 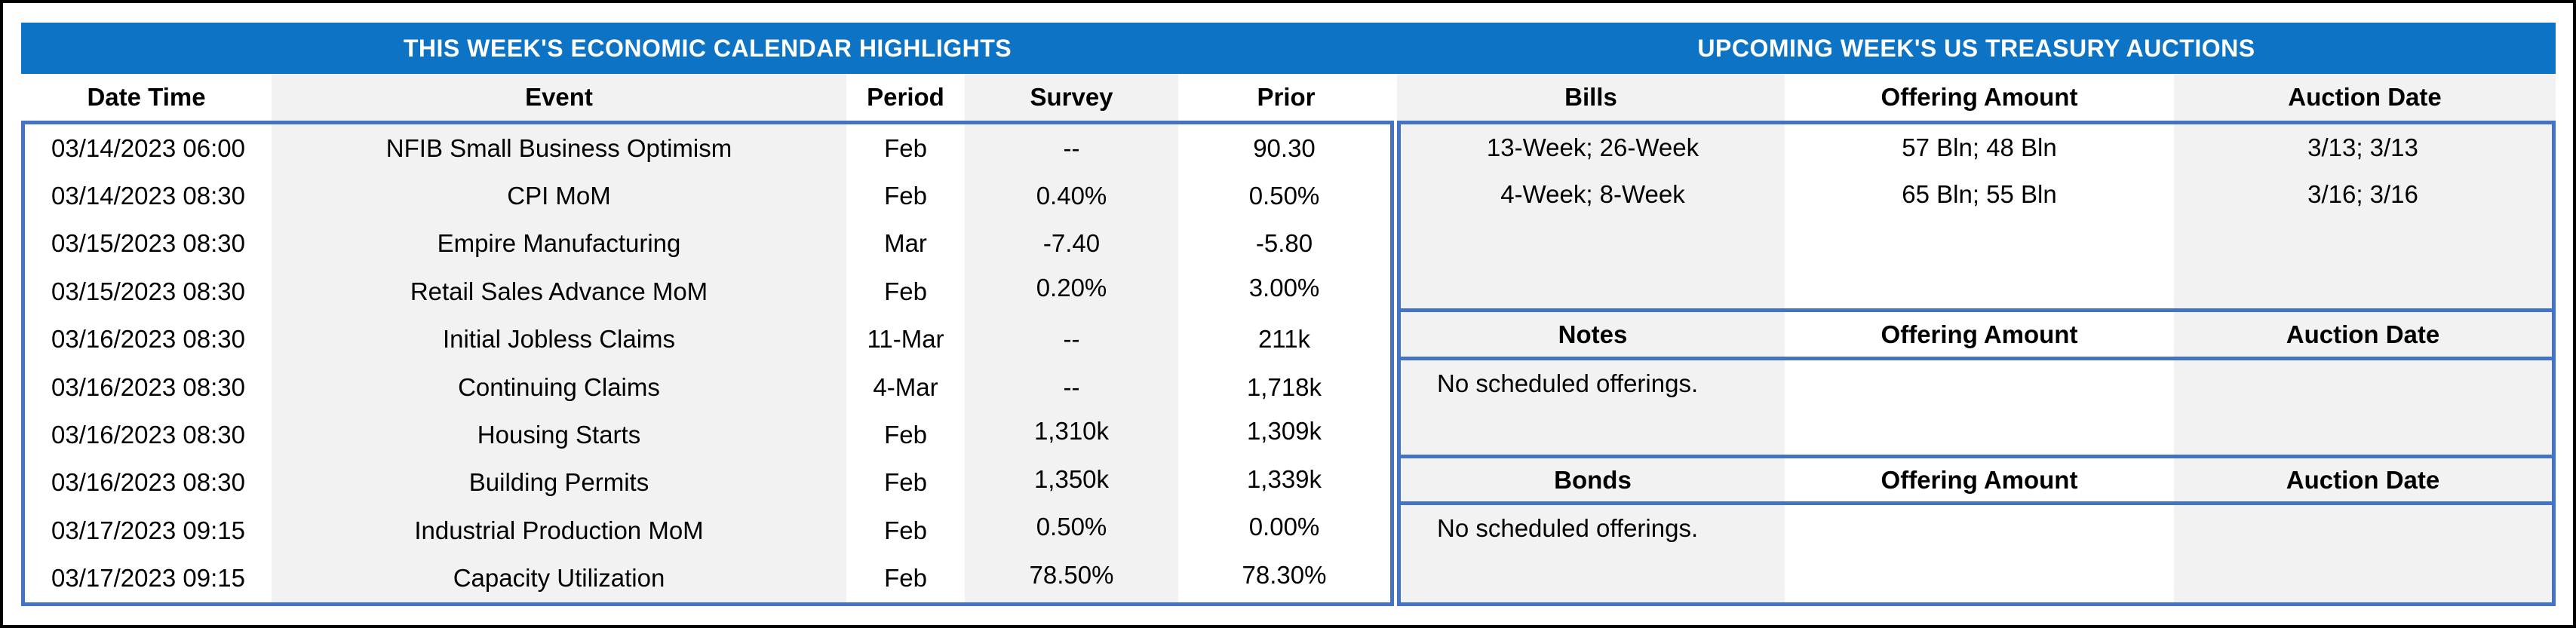 I want to click on cell-prior: 211k, so click(x=1284, y=340).